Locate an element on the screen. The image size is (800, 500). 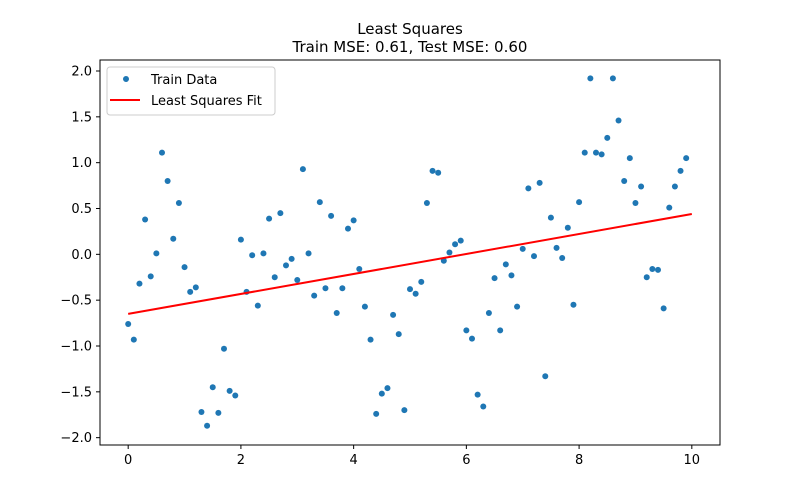
x-tick-label: 0 is located at coordinates (128, 460).